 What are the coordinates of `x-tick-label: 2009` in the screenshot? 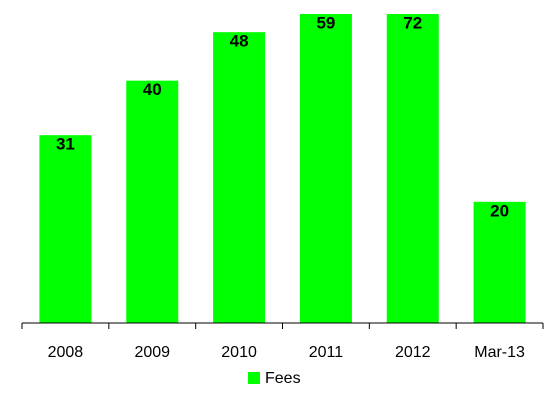 It's located at (152, 352).